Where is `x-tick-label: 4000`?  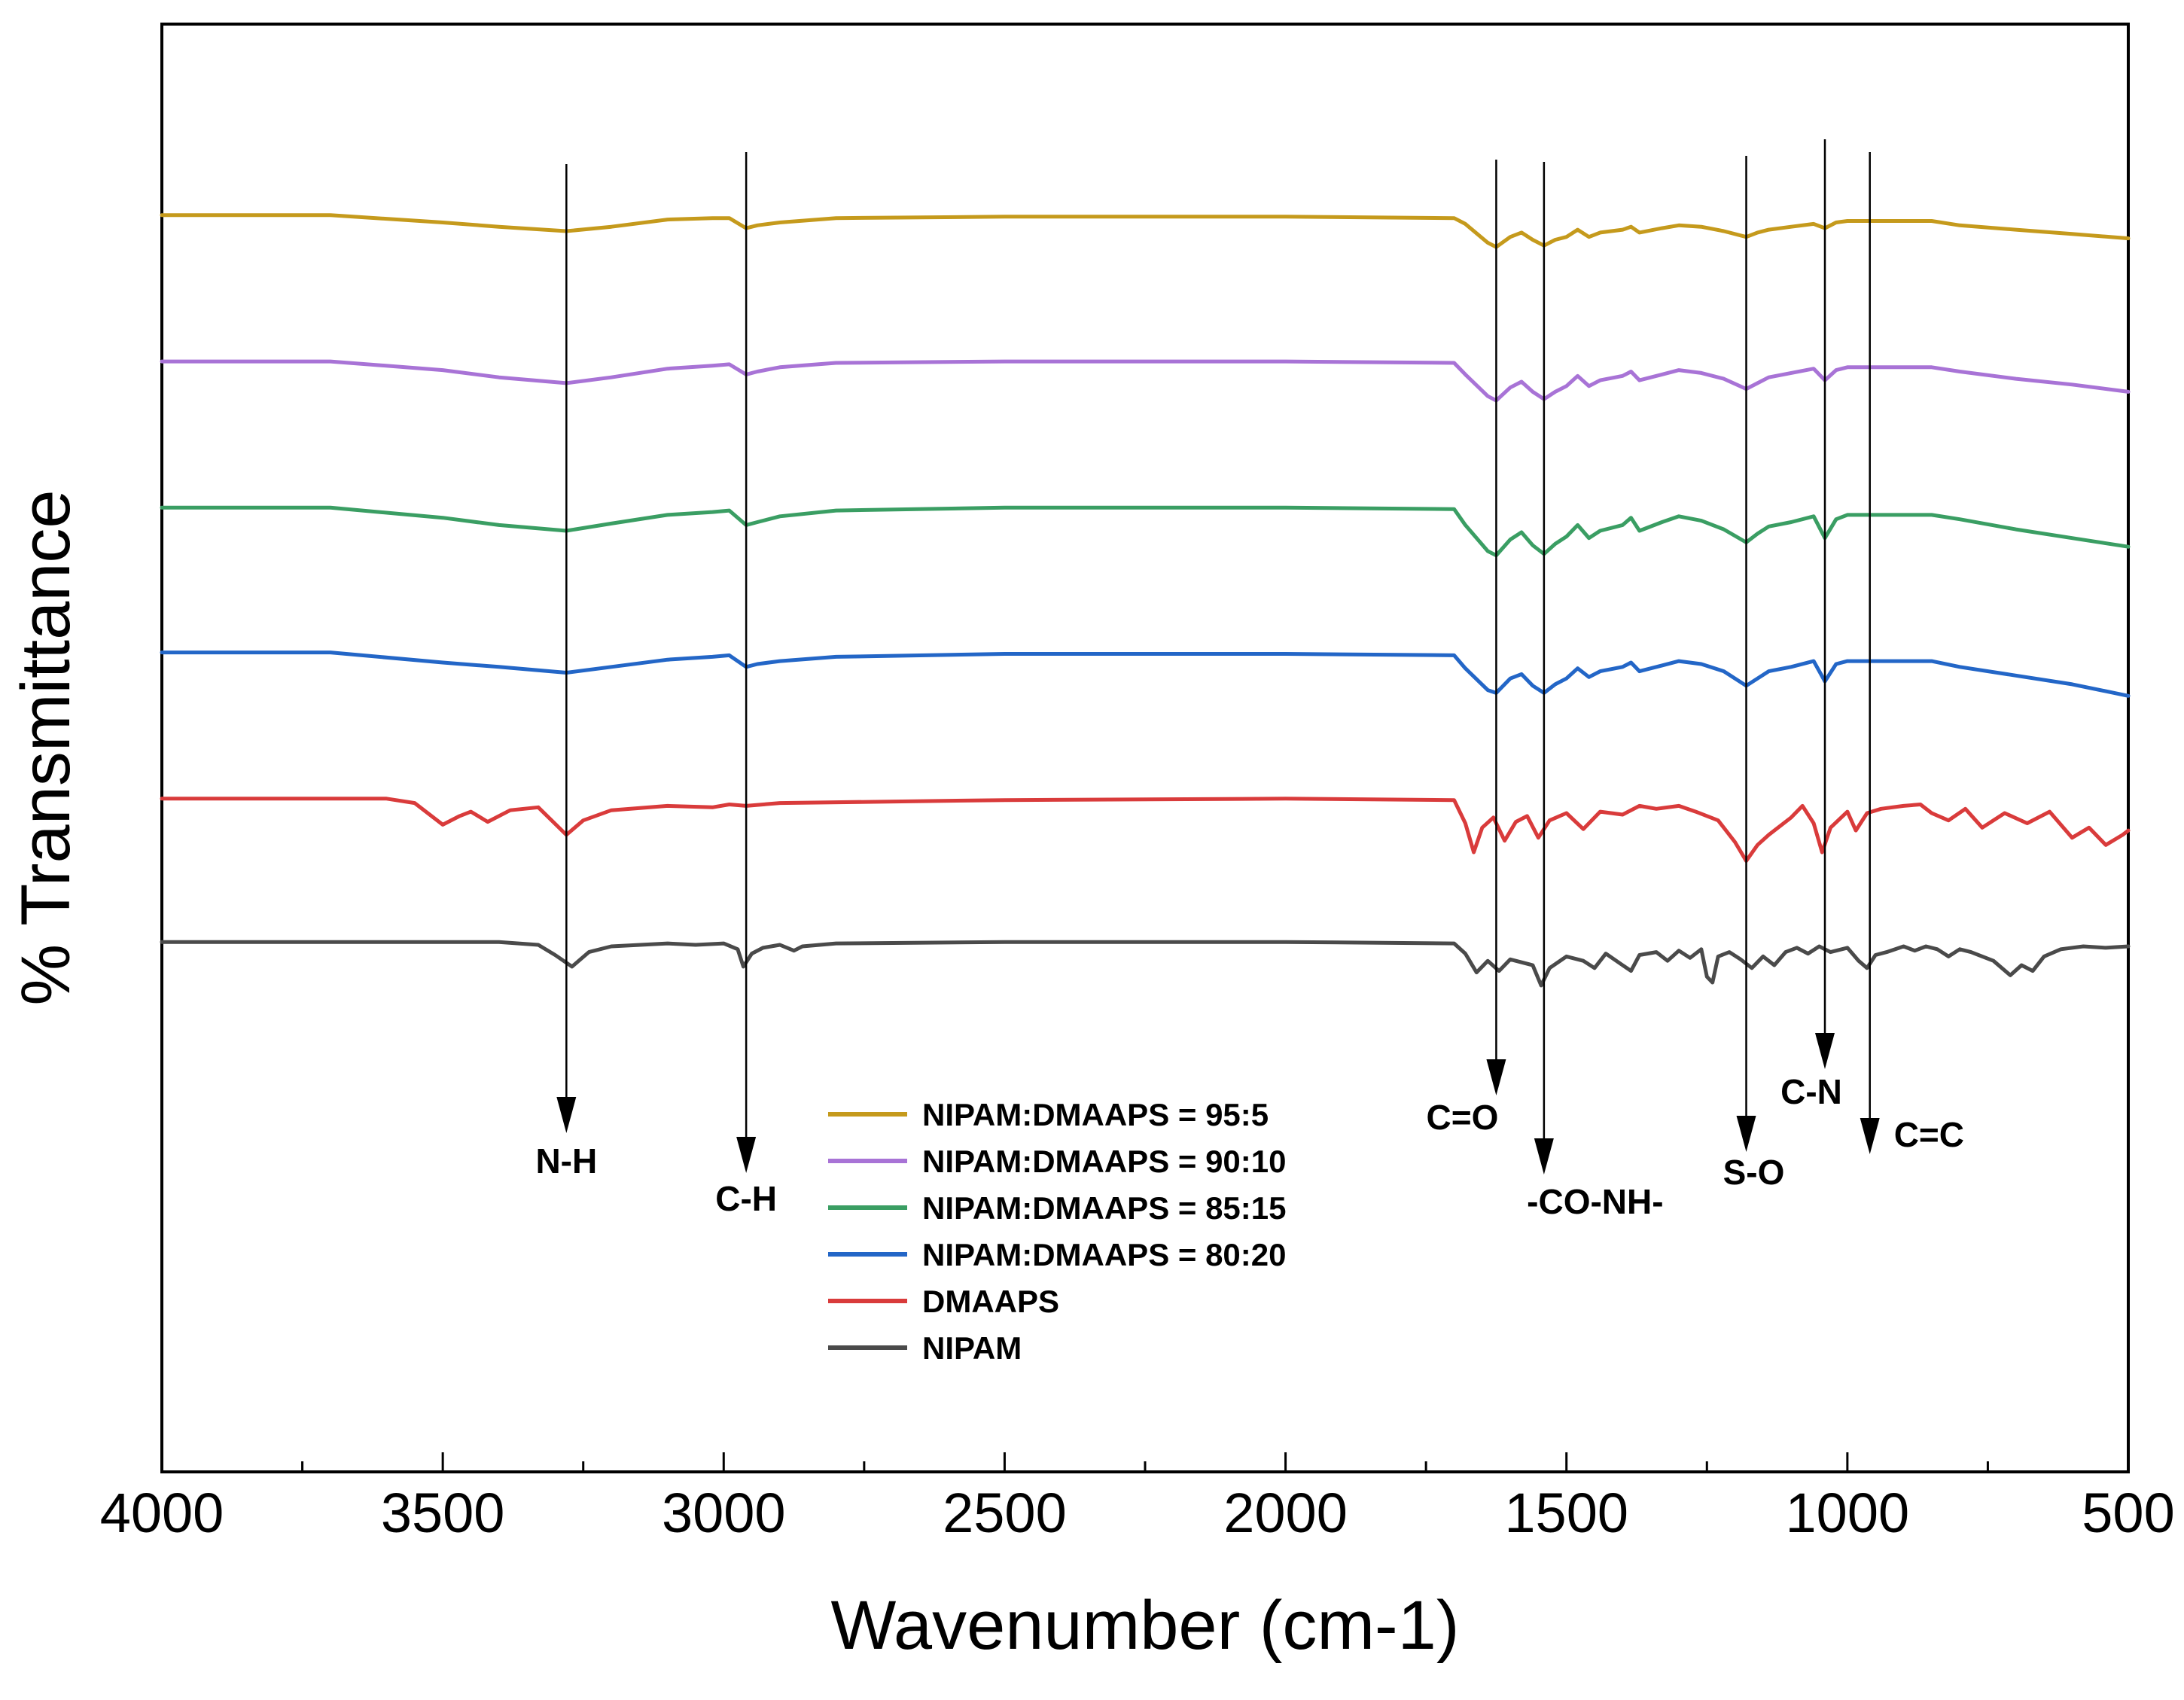
x-tick-label: 4000 is located at coordinates (162, 1513).